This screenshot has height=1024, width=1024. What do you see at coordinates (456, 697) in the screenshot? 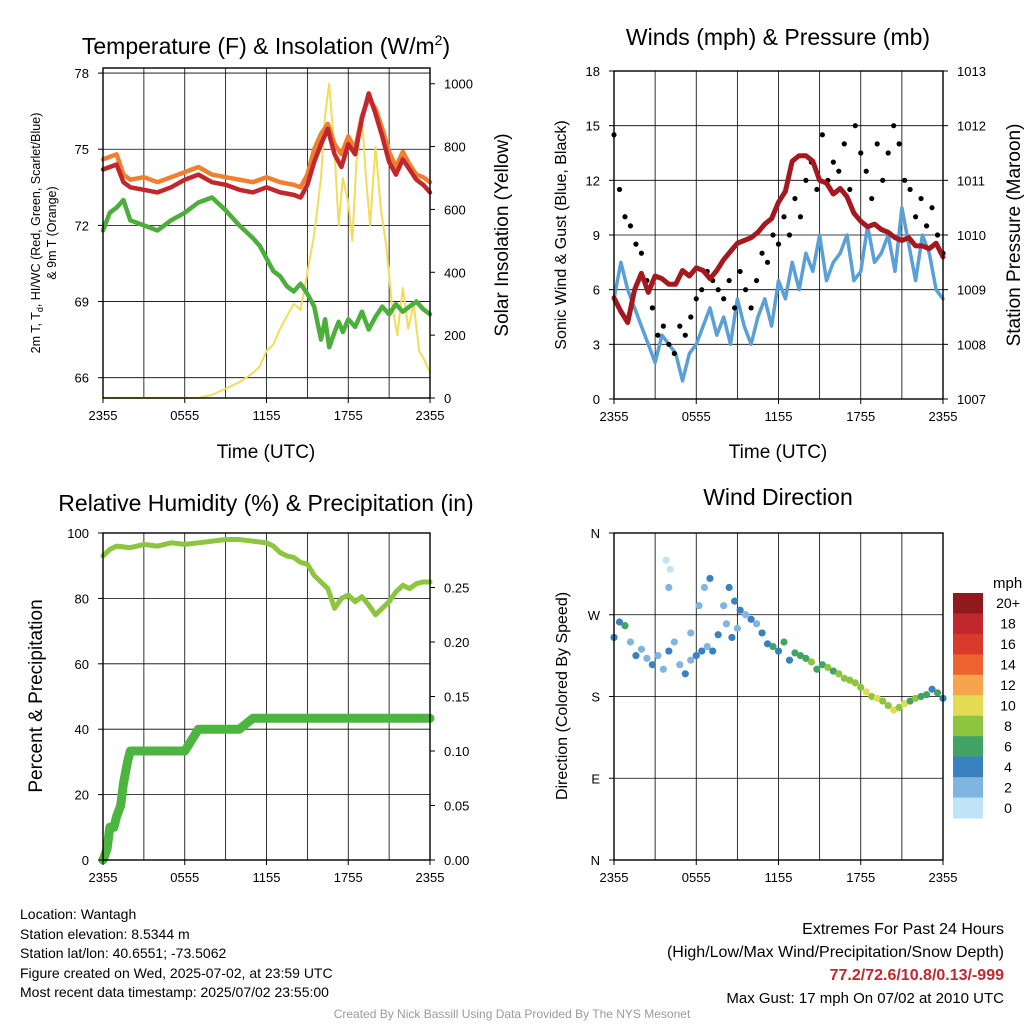
I see `precipitation-y2-tick-label: 0.15` at bounding box center [456, 697].